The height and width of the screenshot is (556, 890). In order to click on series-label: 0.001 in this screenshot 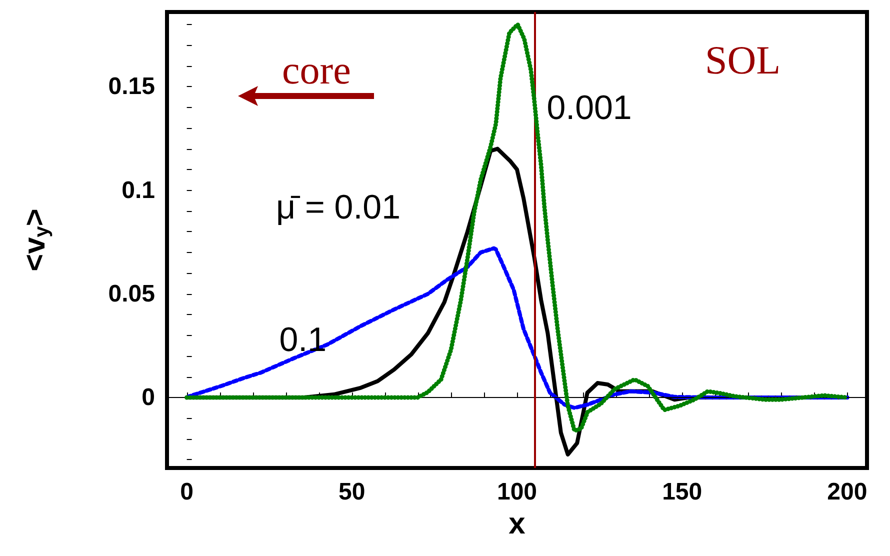, I will do `click(589, 107)`.